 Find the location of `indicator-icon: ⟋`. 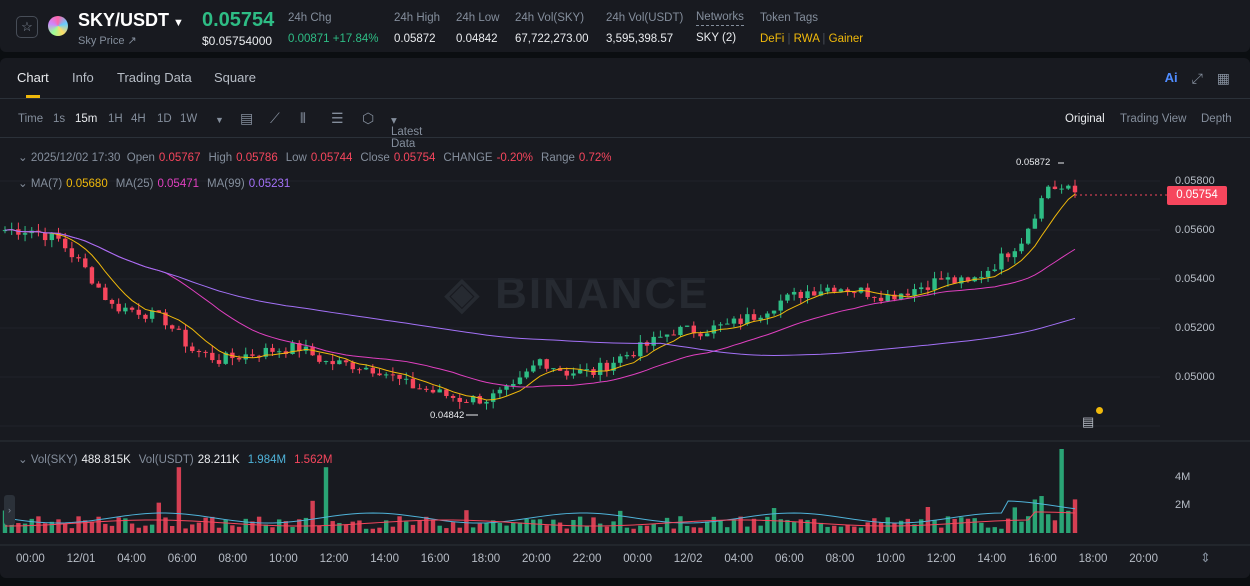

indicator-icon: ⟋ is located at coordinates (275, 118).